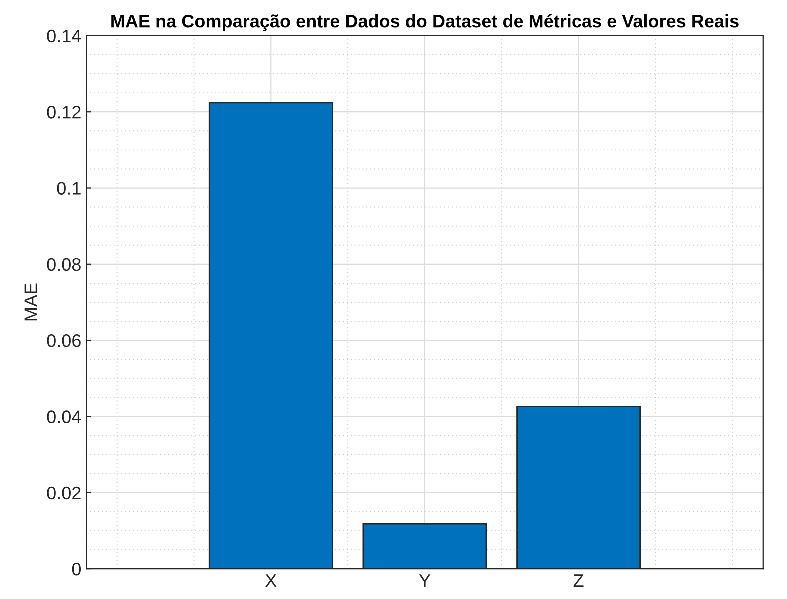  Describe the element at coordinates (64, 112) in the screenshot. I see `y-tick-label: 0.12` at that location.